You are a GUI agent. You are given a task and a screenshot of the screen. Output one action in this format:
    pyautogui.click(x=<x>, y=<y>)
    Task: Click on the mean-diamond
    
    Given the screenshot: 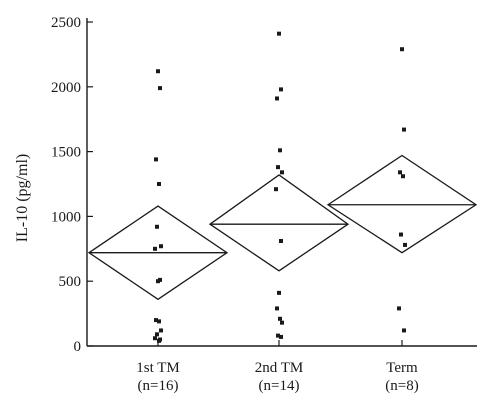 What is the action you would take?
    pyautogui.click(x=279, y=223)
    